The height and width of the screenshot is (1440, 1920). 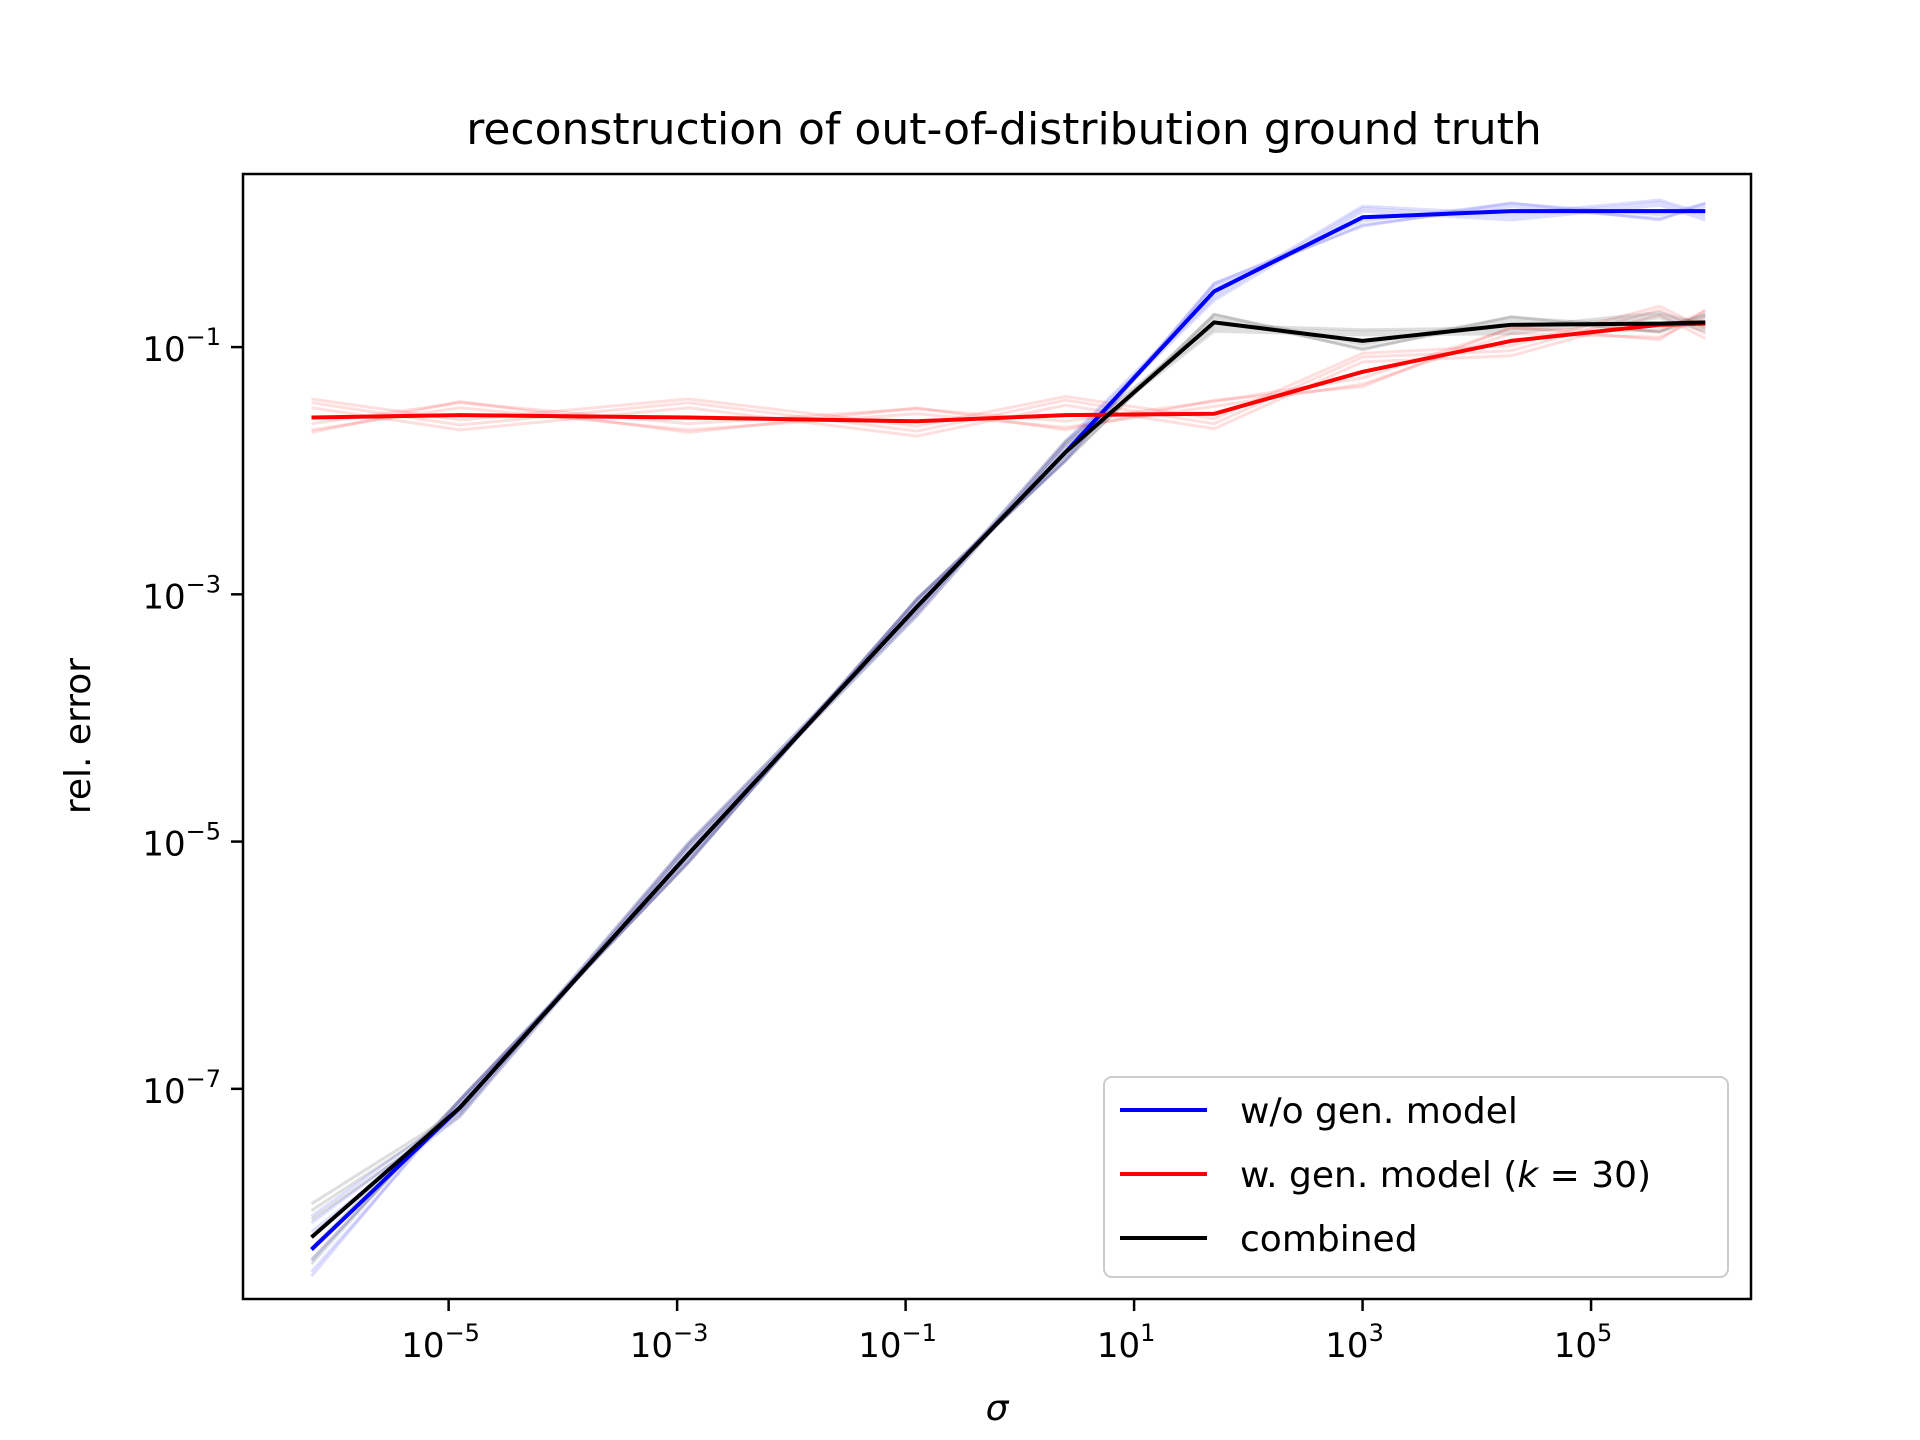 I want to click on y-tick-label: 10⁻³, so click(x=181, y=593).